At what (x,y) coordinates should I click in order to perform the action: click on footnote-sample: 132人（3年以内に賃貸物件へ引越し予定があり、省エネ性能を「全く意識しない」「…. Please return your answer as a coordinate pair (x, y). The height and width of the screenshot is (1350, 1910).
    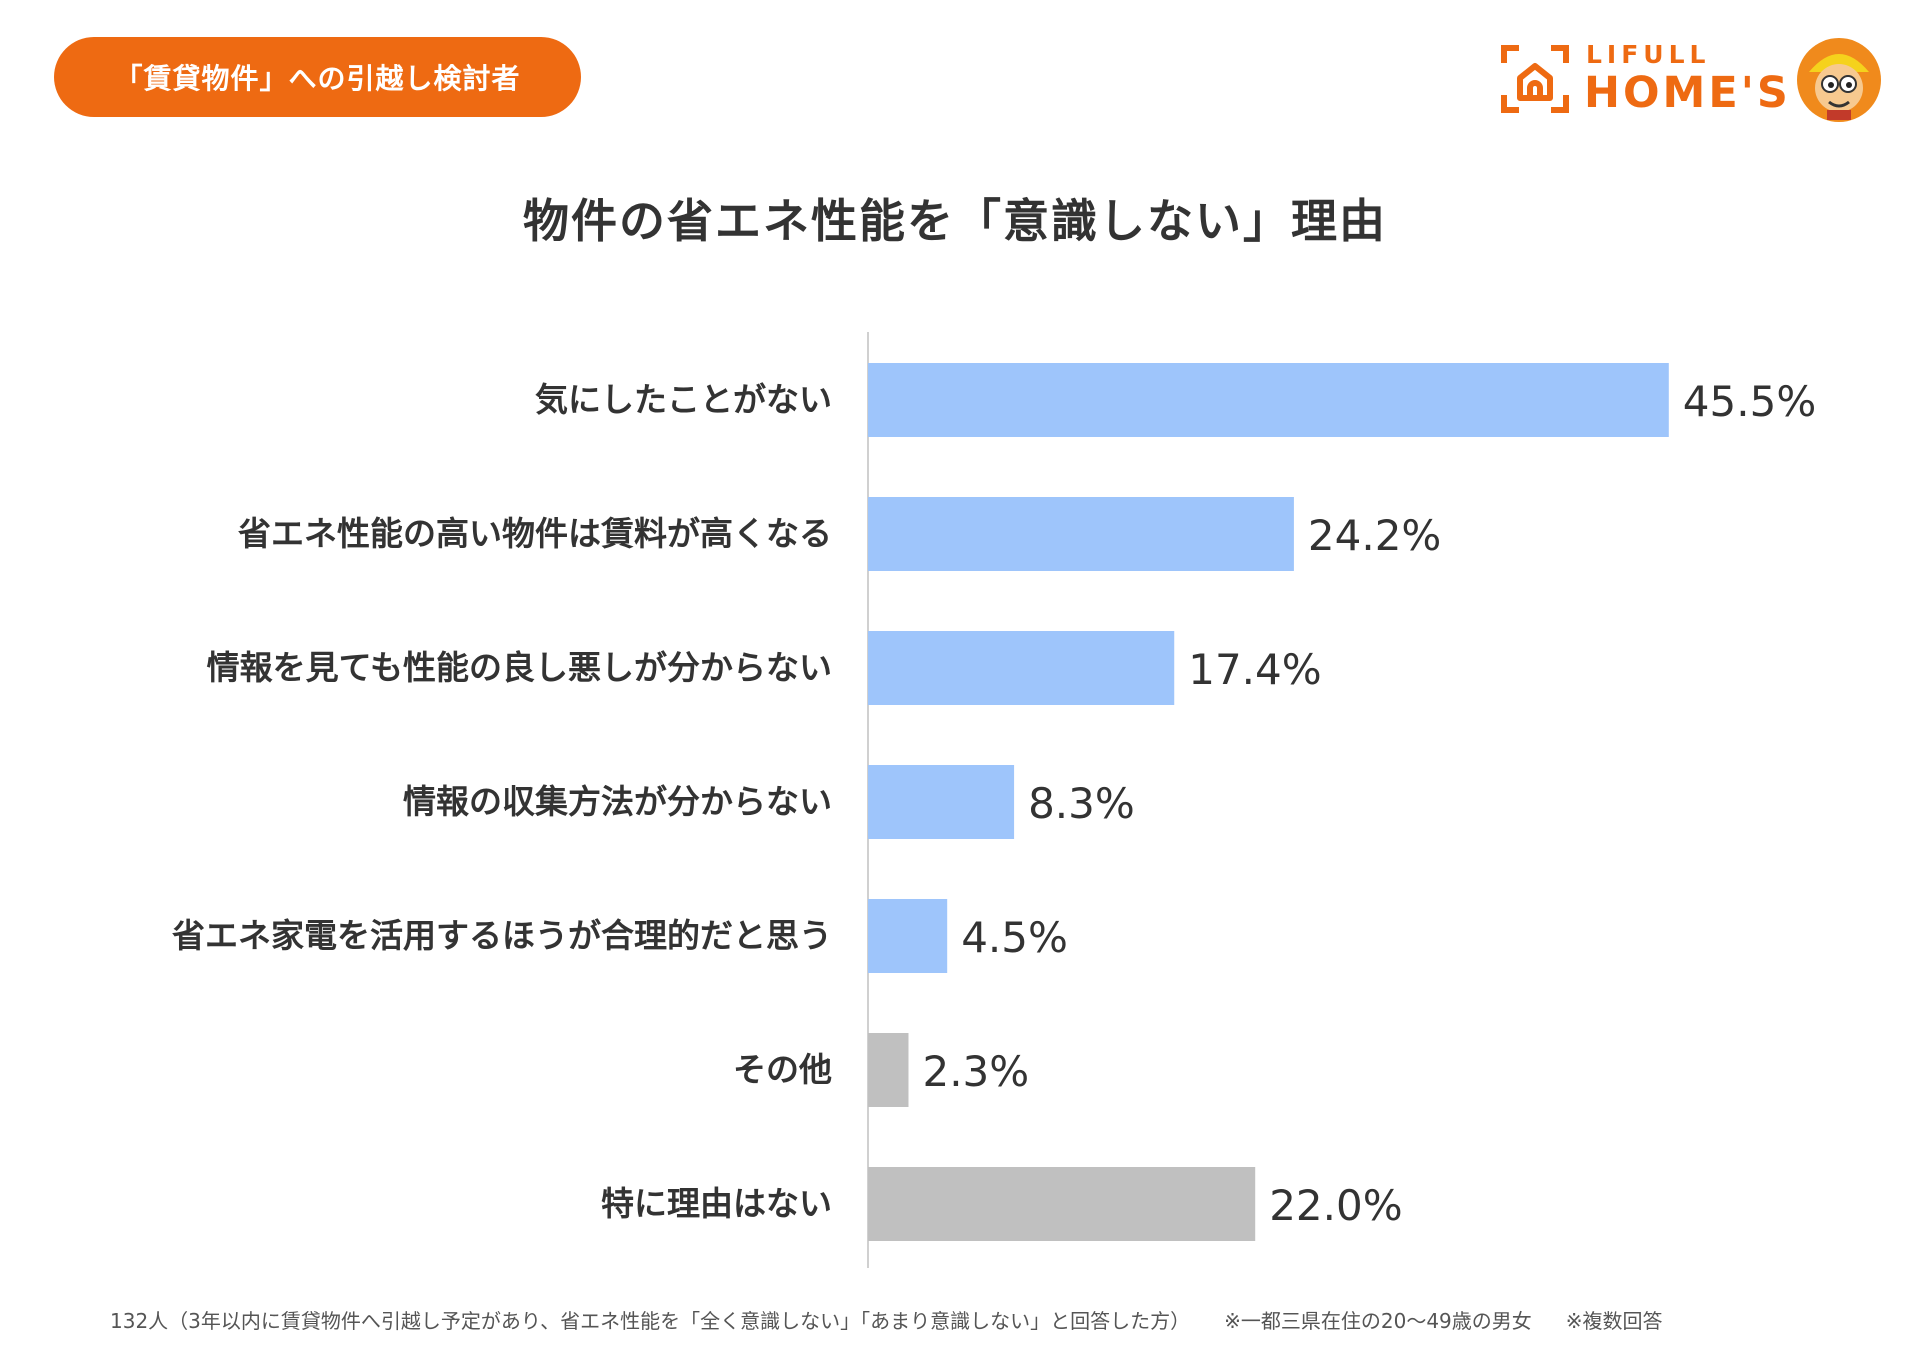
    Looking at the image, I should click on (650, 1321).